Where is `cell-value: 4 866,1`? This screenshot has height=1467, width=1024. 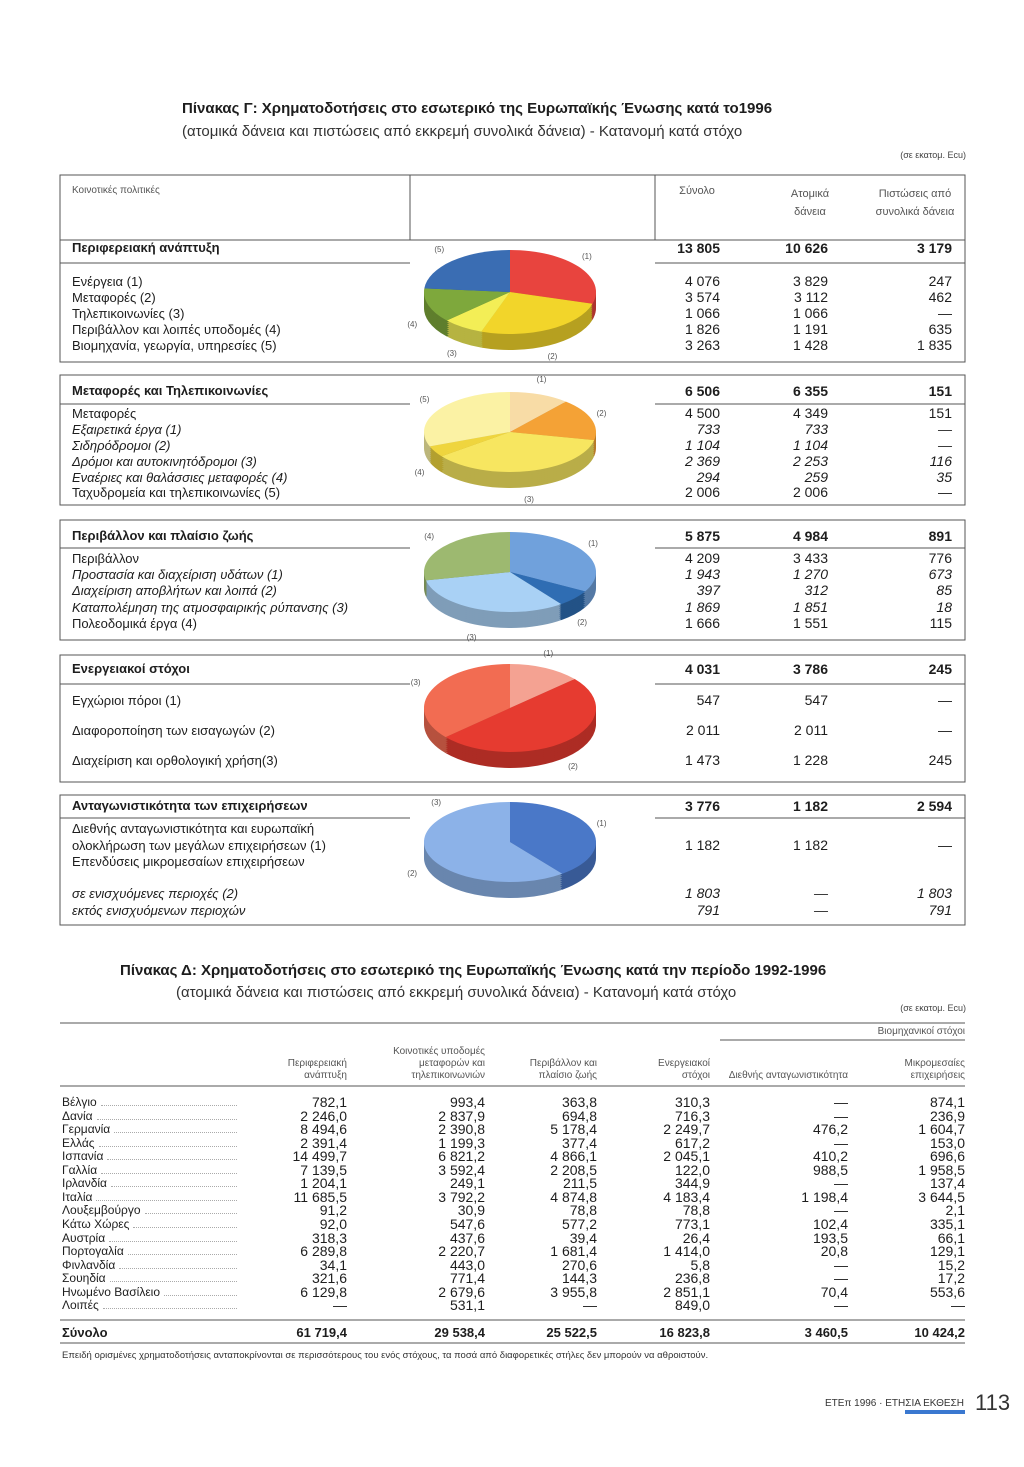 cell-value: 4 866,1 is located at coordinates (573, 1156).